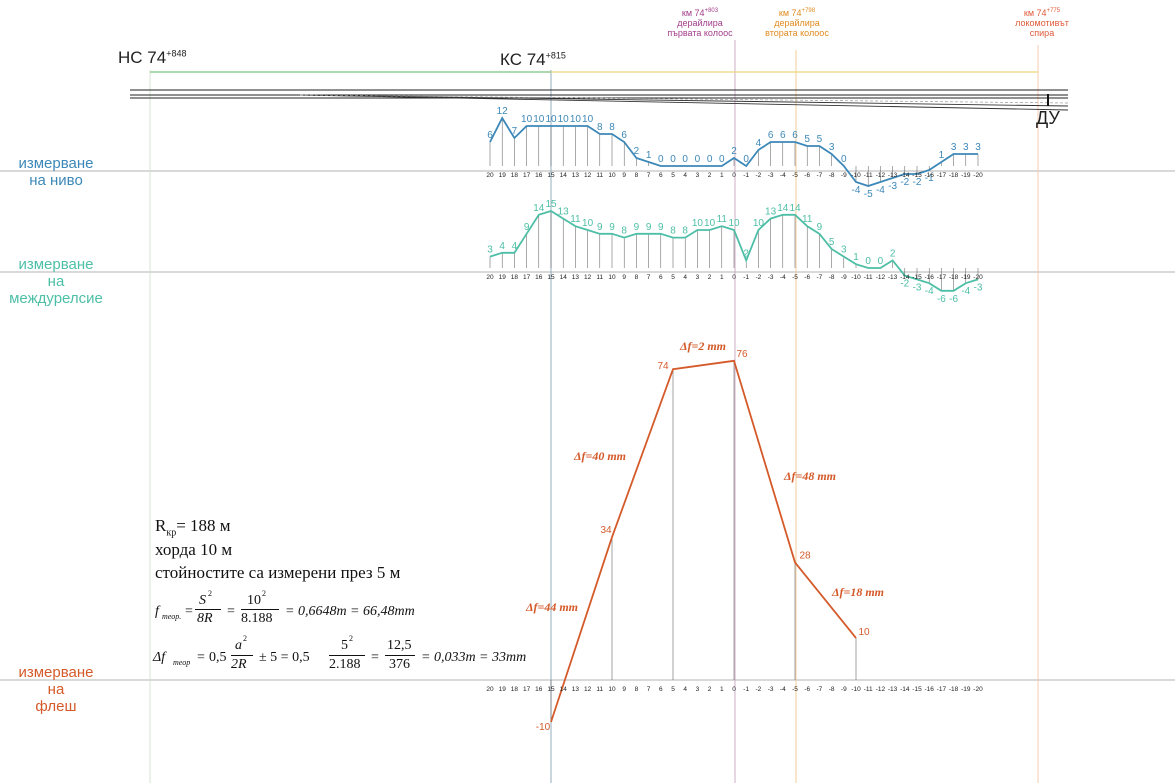 This screenshot has height=783, width=1175. What do you see at coordinates (978, 277) in the screenshot?
I see `gauge-tick-40: -20` at bounding box center [978, 277].